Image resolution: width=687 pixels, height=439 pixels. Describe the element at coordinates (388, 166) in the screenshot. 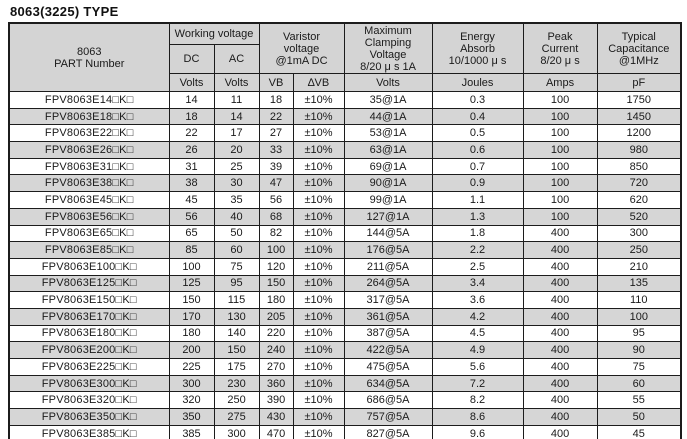

I see `clamping-voltage-cell: 69@1A` at that location.